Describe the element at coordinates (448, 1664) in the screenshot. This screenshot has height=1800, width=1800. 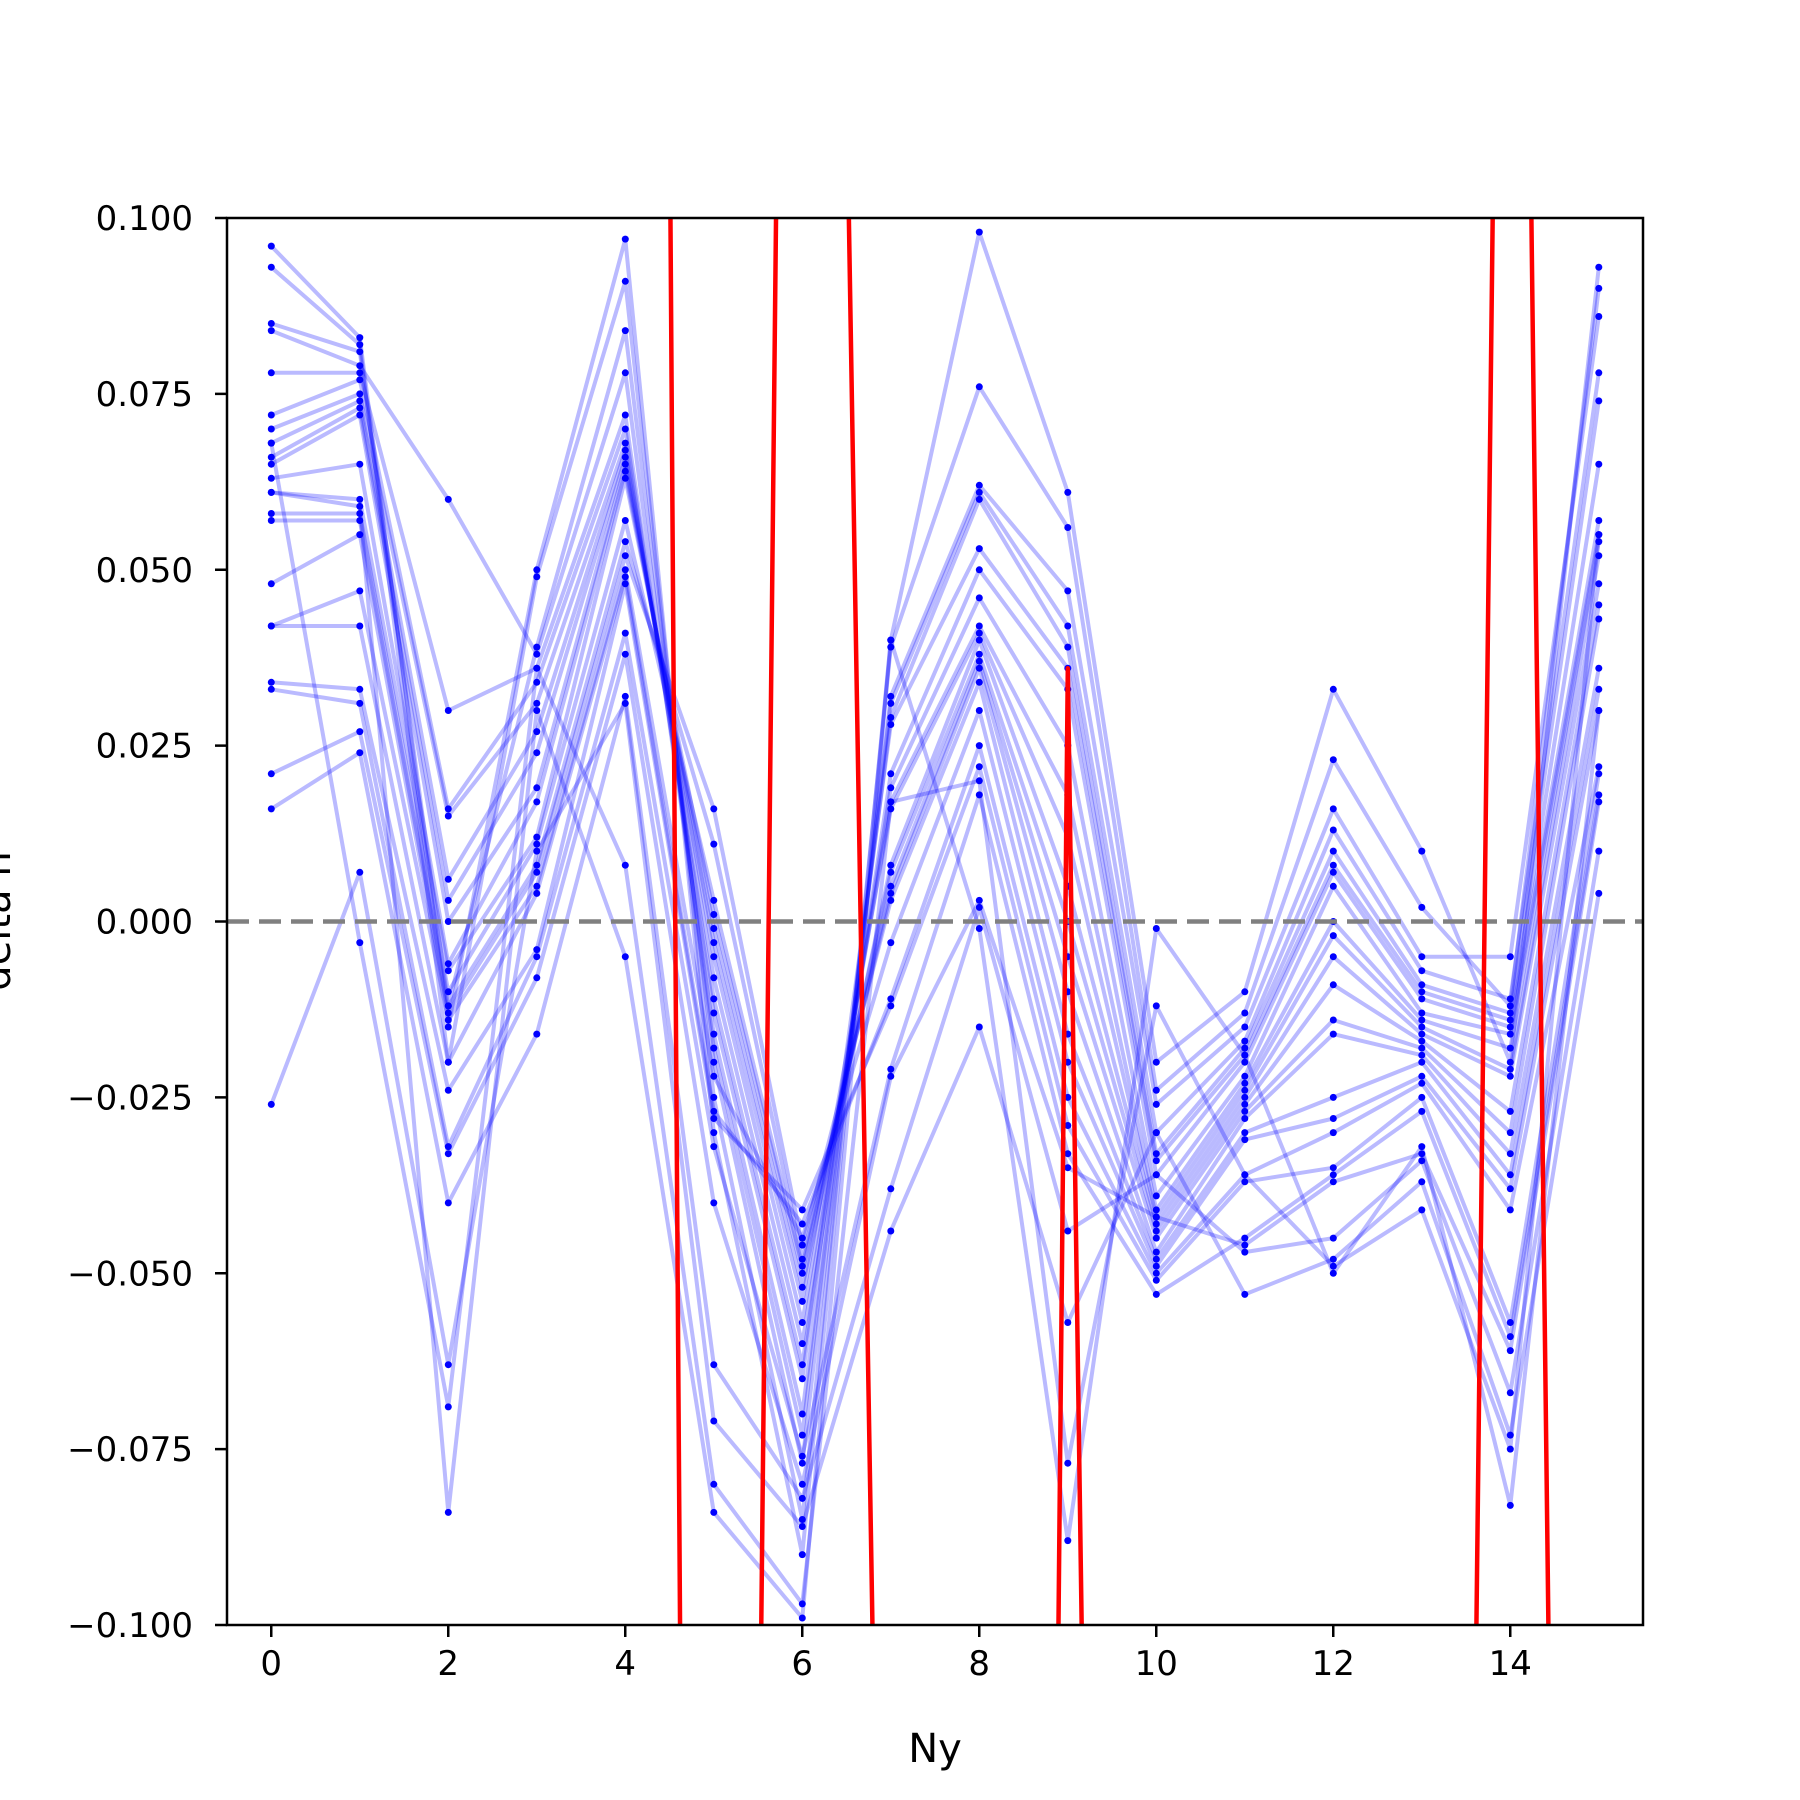
I see `x-tick-label: 2` at that location.